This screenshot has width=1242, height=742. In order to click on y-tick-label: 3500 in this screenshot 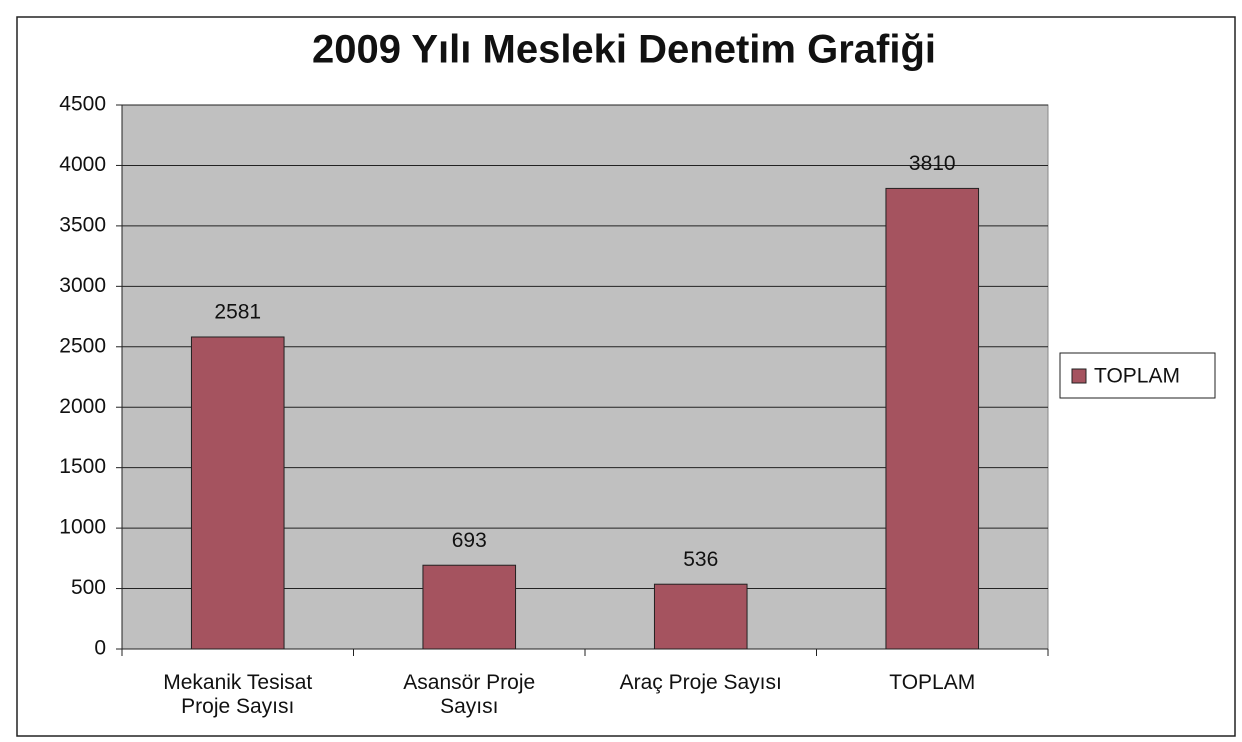, I will do `click(82, 224)`.